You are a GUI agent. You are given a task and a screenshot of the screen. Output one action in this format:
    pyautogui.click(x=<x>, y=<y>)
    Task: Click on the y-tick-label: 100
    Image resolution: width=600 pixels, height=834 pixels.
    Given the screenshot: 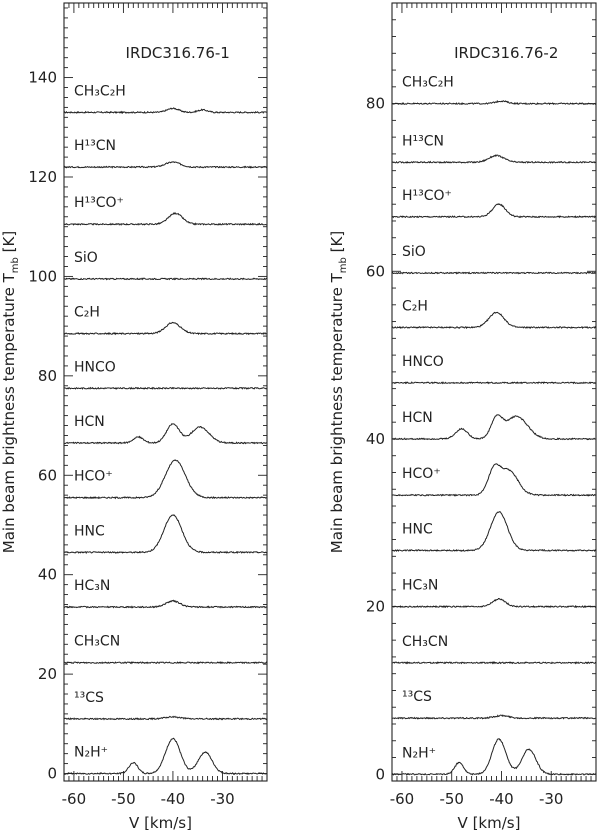 What is the action you would take?
    pyautogui.click(x=42, y=276)
    